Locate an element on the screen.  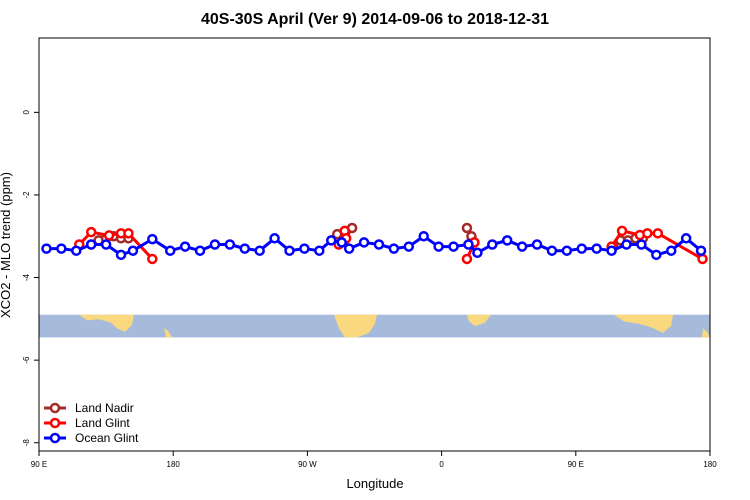
y-axis: 0 -2 -4 -6 -8 is located at coordinates (30, 278).